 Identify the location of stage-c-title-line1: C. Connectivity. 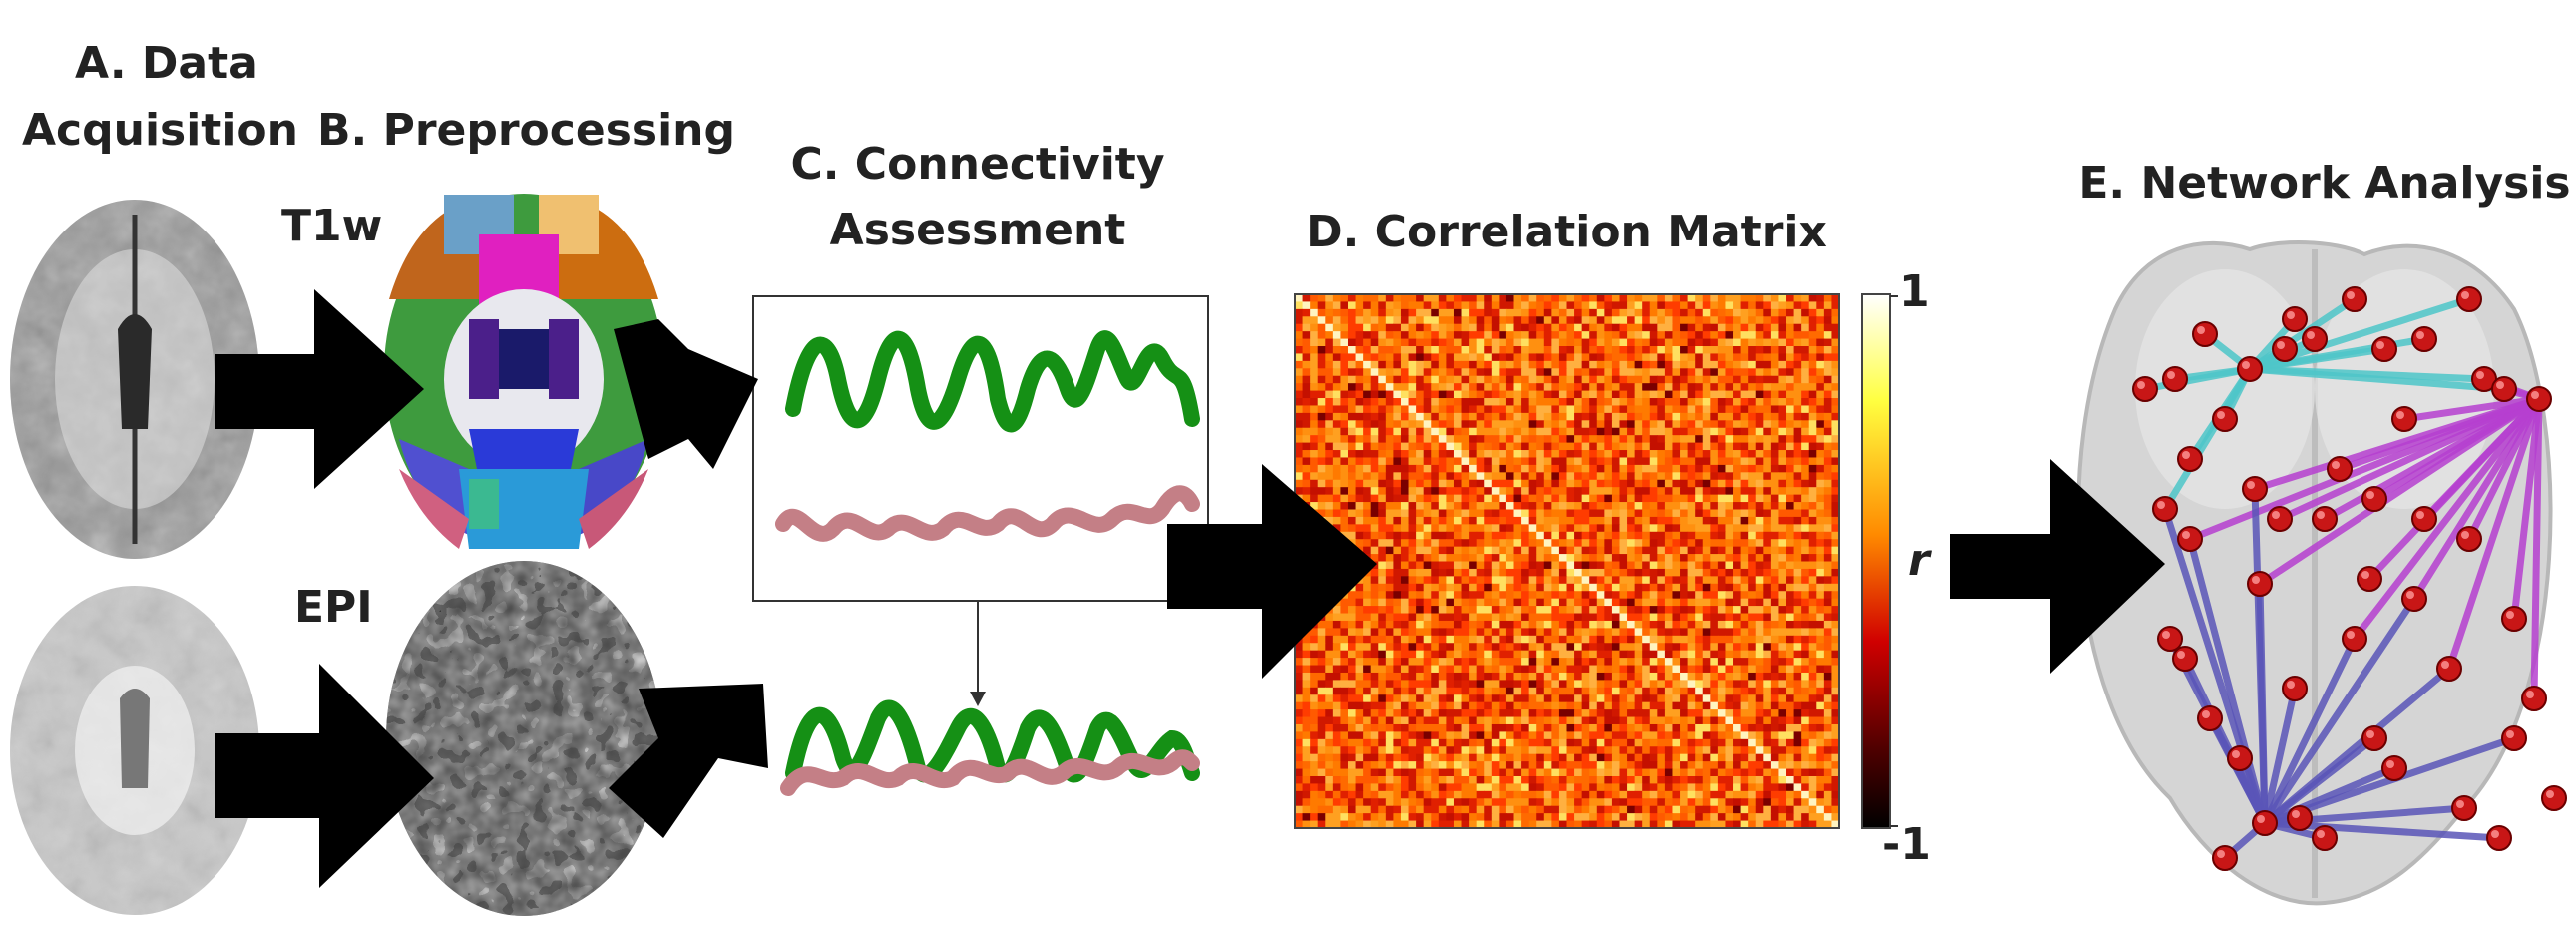
(977, 164).